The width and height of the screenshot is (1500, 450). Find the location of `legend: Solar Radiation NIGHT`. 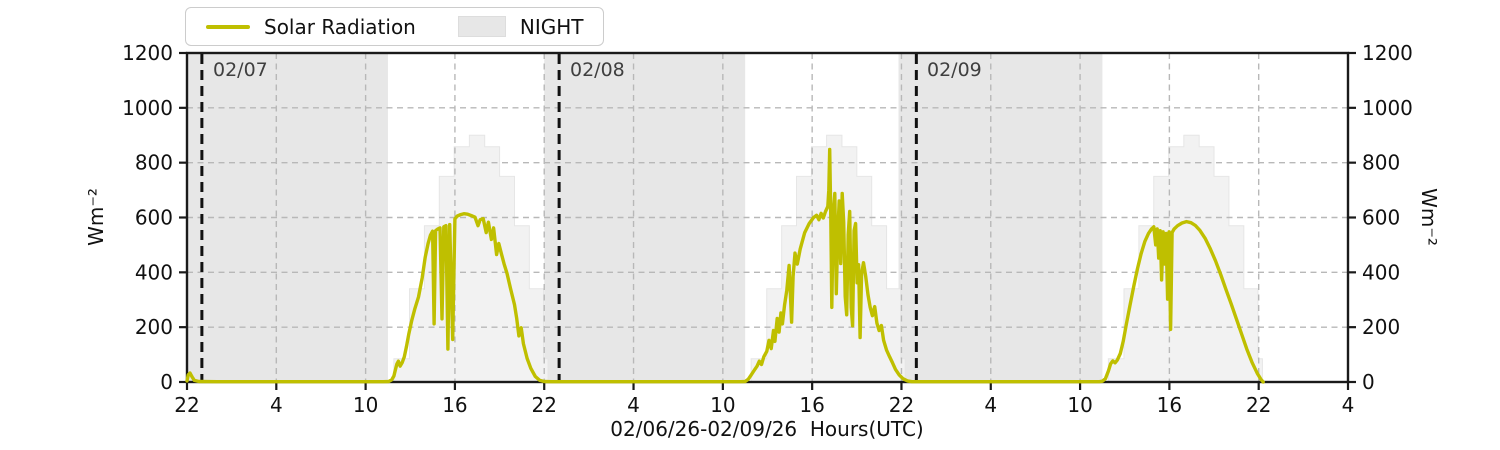

legend: Solar Radiation NIGHT is located at coordinates (395, 26).